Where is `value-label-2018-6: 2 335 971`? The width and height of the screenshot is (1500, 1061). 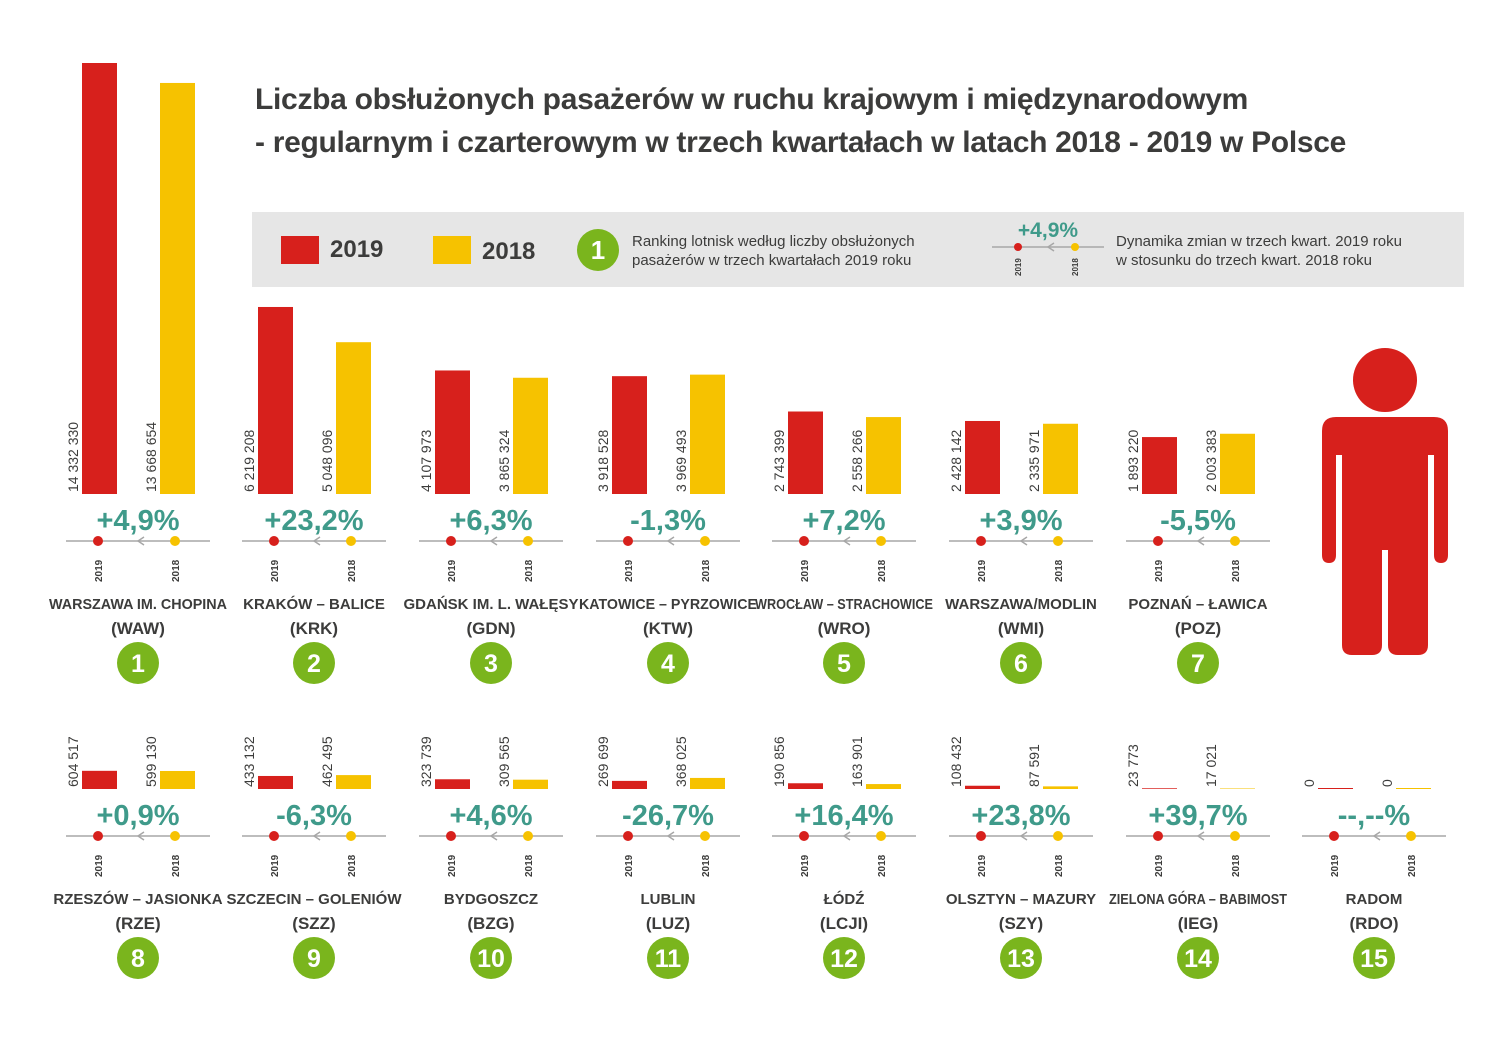 value-label-2018-6: 2 335 971 is located at coordinates (1034, 461).